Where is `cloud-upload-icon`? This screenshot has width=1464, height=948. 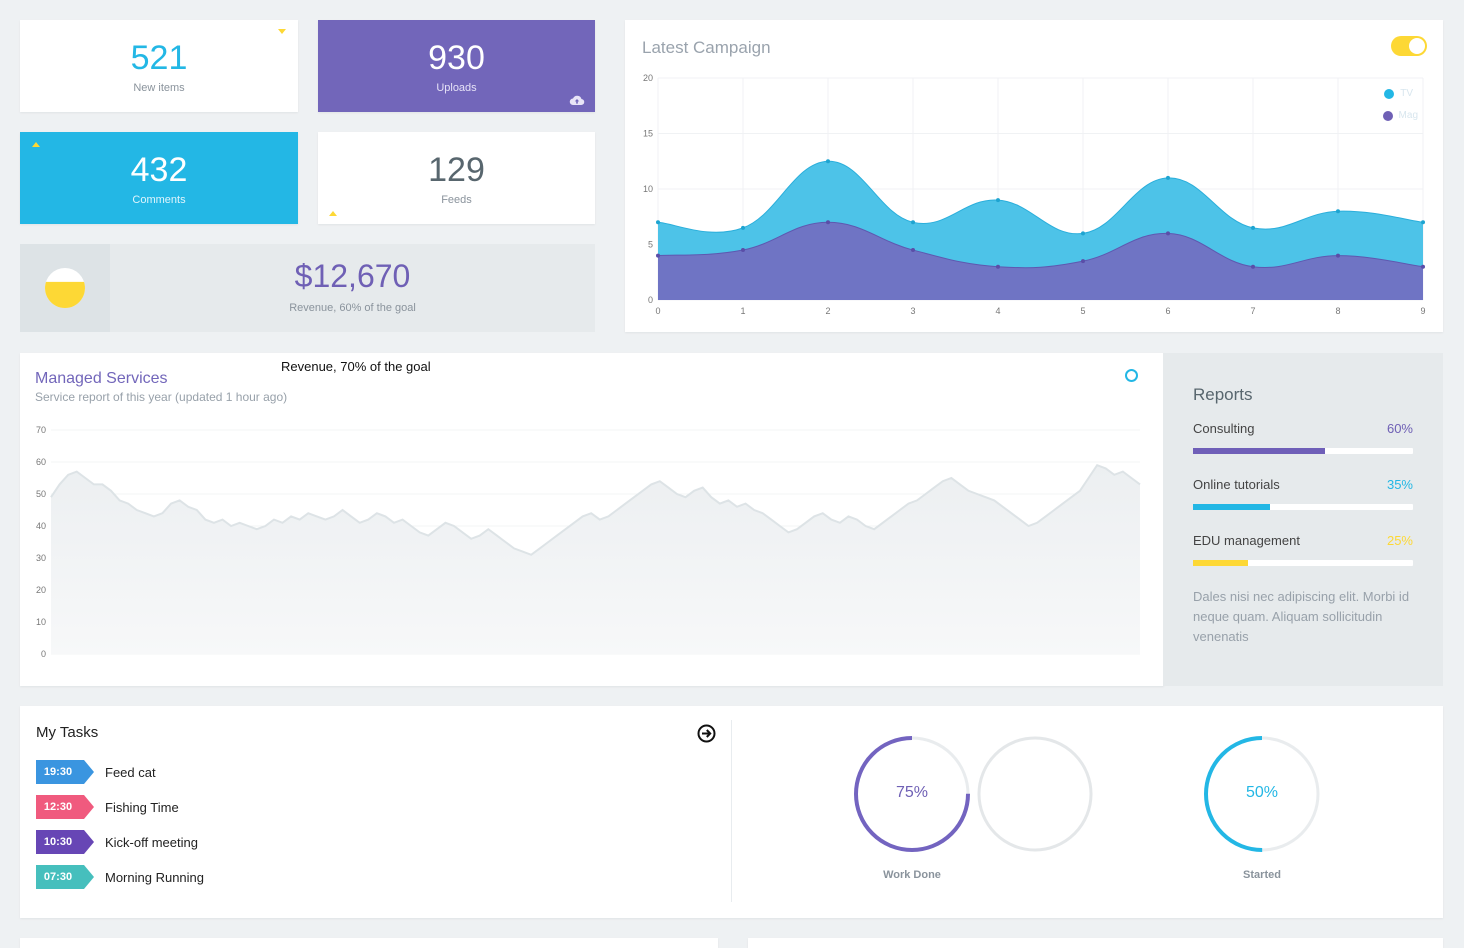 cloud-upload-icon is located at coordinates (577, 100).